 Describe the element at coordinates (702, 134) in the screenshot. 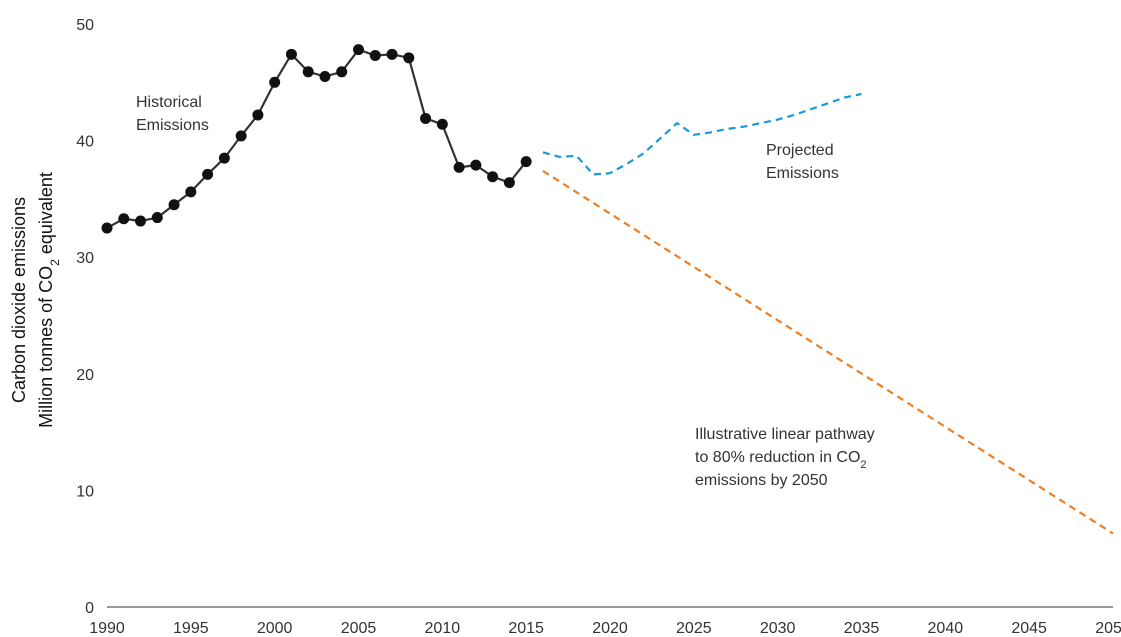

I see `projected-series-line` at that location.